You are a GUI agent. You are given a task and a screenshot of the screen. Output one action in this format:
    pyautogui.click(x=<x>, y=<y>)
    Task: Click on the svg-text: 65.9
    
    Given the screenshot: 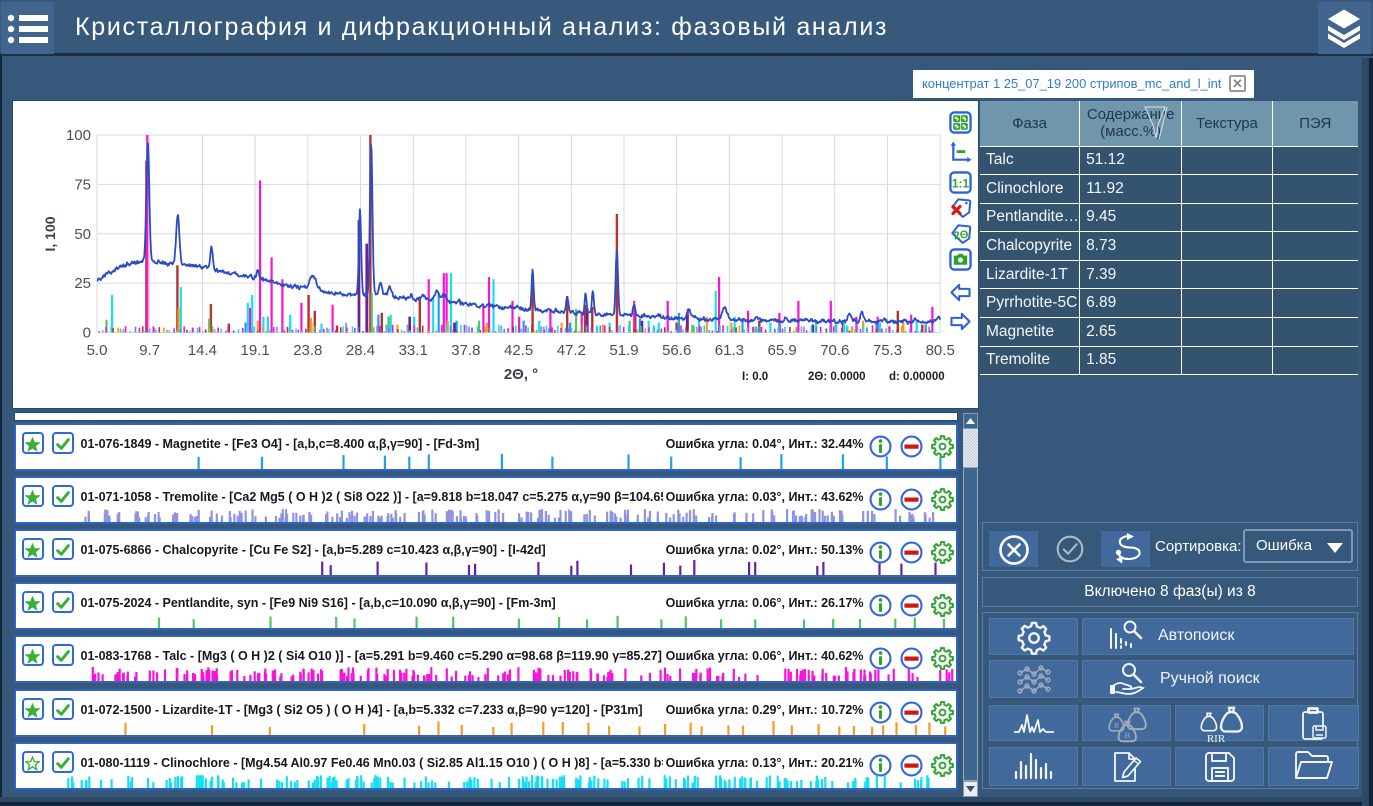 What is the action you would take?
    pyautogui.click(x=781, y=350)
    